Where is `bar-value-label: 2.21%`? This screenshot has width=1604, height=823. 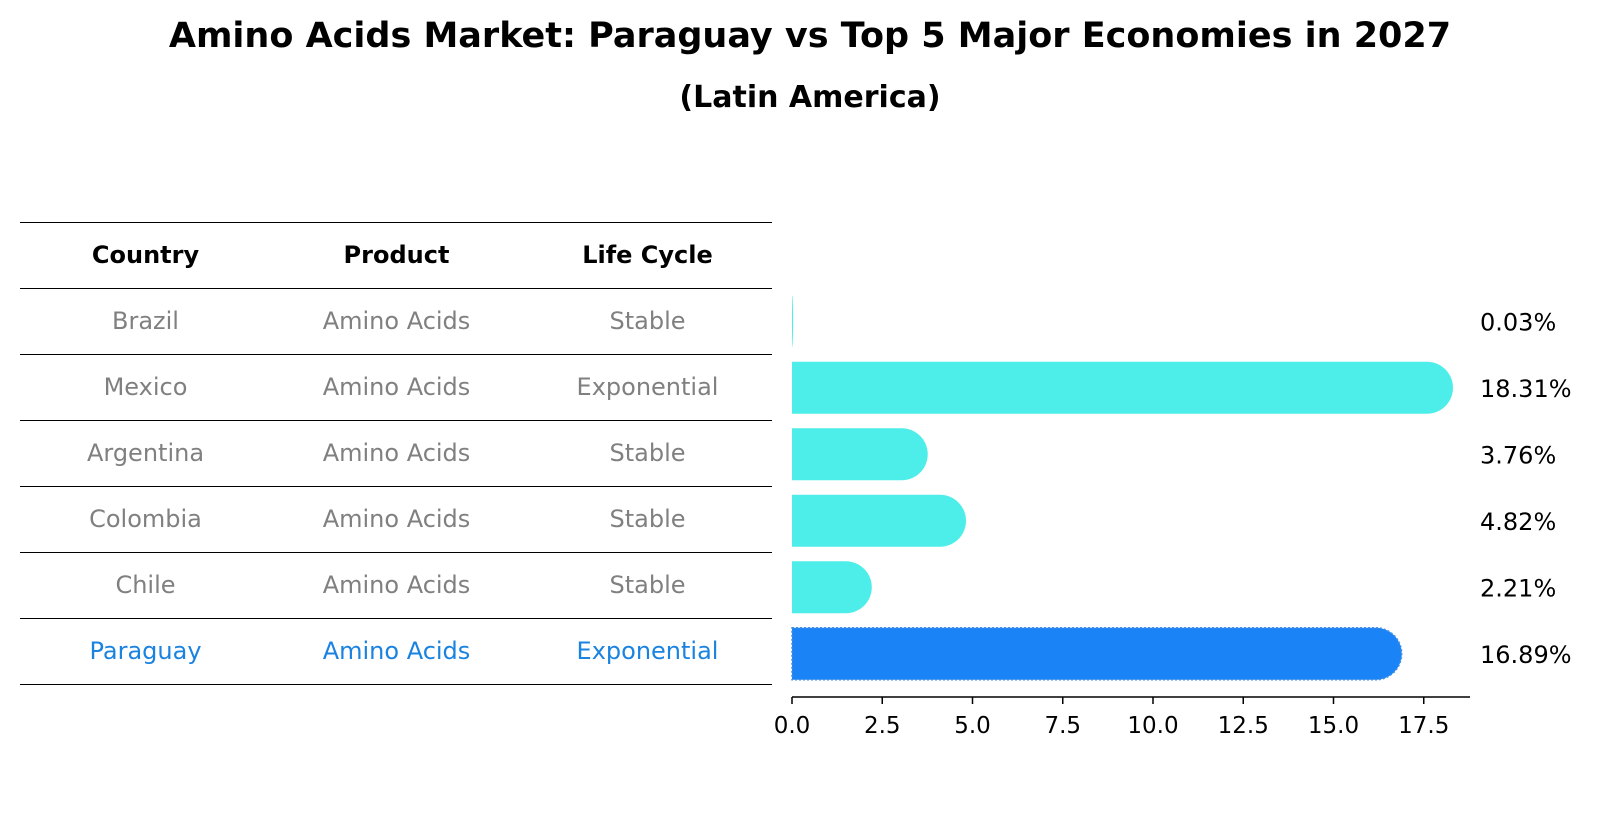 bar-value-label: 2.21% is located at coordinates (1518, 588).